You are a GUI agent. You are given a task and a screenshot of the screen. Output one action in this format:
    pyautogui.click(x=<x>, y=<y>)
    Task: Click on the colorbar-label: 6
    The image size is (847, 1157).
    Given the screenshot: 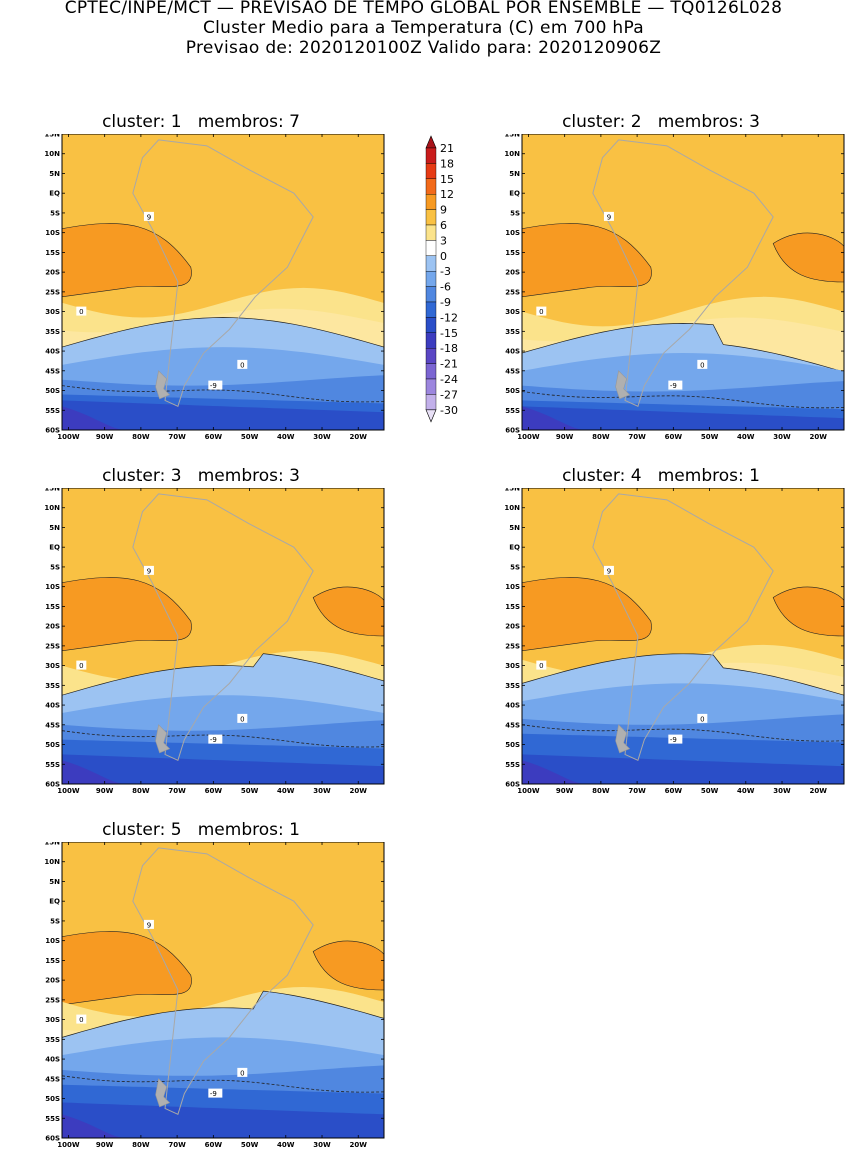 What is the action you would take?
    pyautogui.click(x=443, y=225)
    